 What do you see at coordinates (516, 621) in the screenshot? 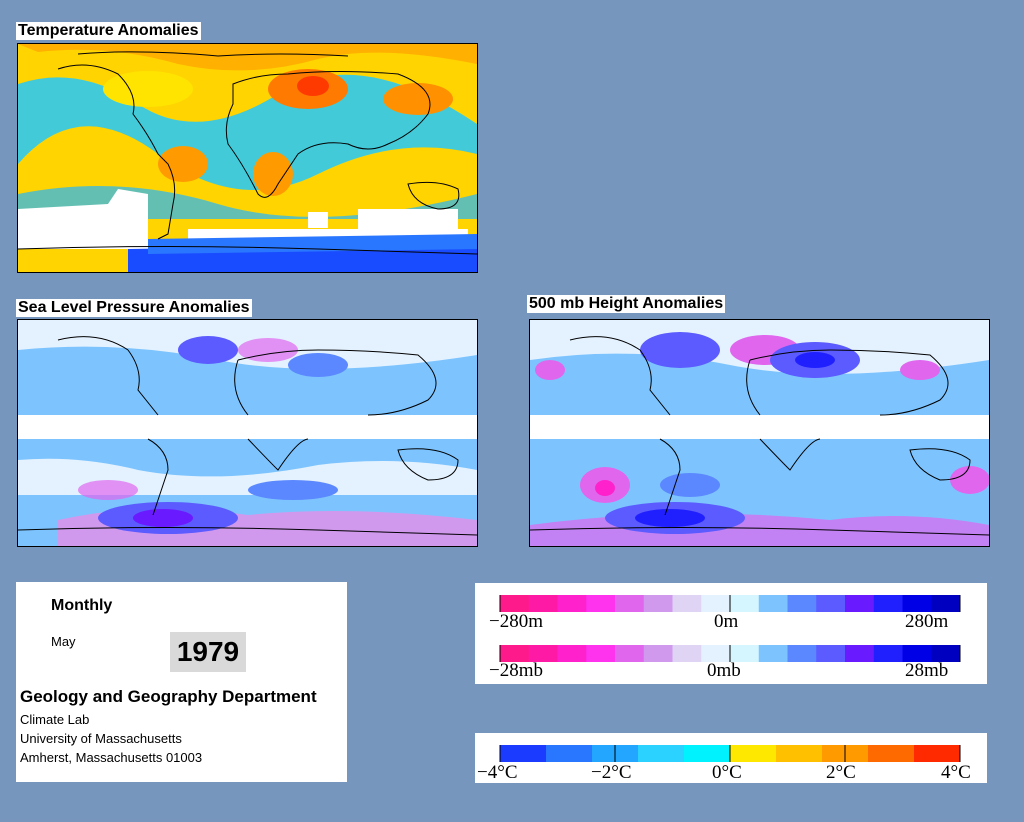
I see `height-min-label: −280m` at bounding box center [516, 621].